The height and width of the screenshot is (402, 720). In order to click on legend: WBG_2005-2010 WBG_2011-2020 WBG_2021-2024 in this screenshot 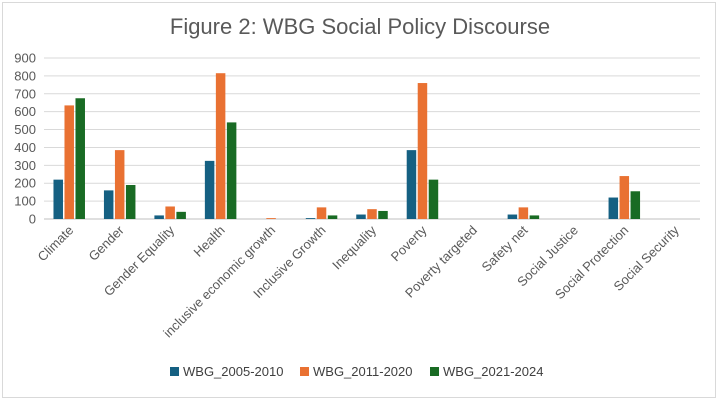, I will do `click(356, 371)`.